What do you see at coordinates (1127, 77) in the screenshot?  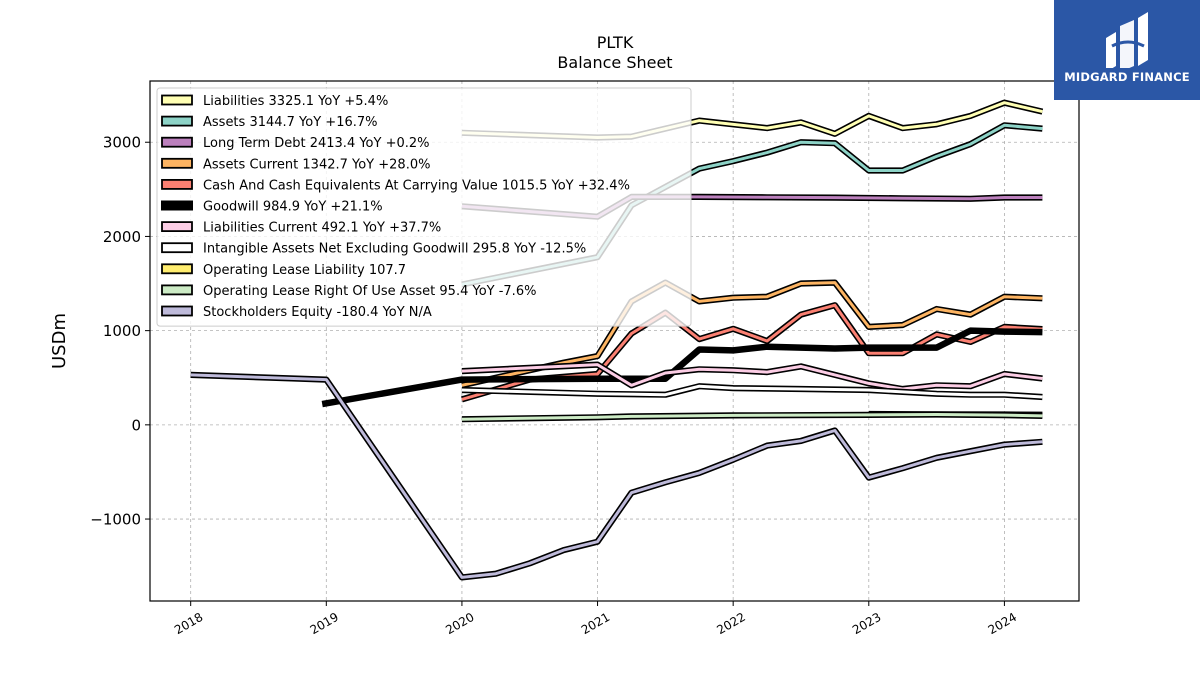 I see `brand-name: MIDGARD FINANCE` at bounding box center [1127, 77].